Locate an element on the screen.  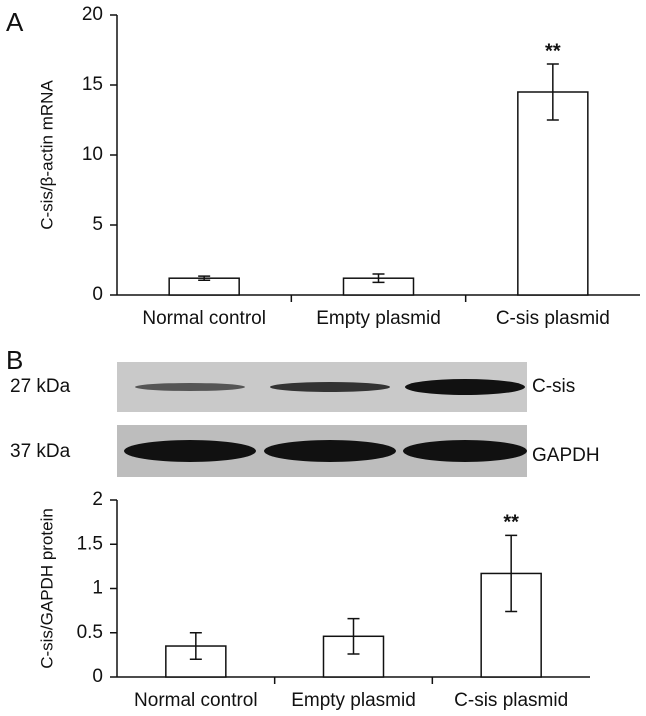
y-tick-label: 1 is located at coordinates (97, 588).